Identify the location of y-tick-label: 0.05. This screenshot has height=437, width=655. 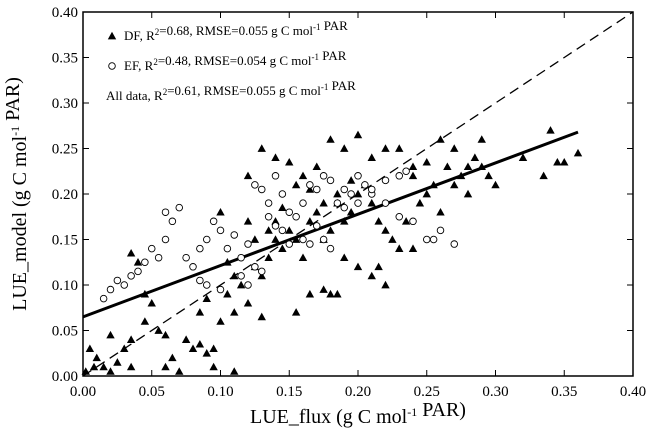
(65, 332).